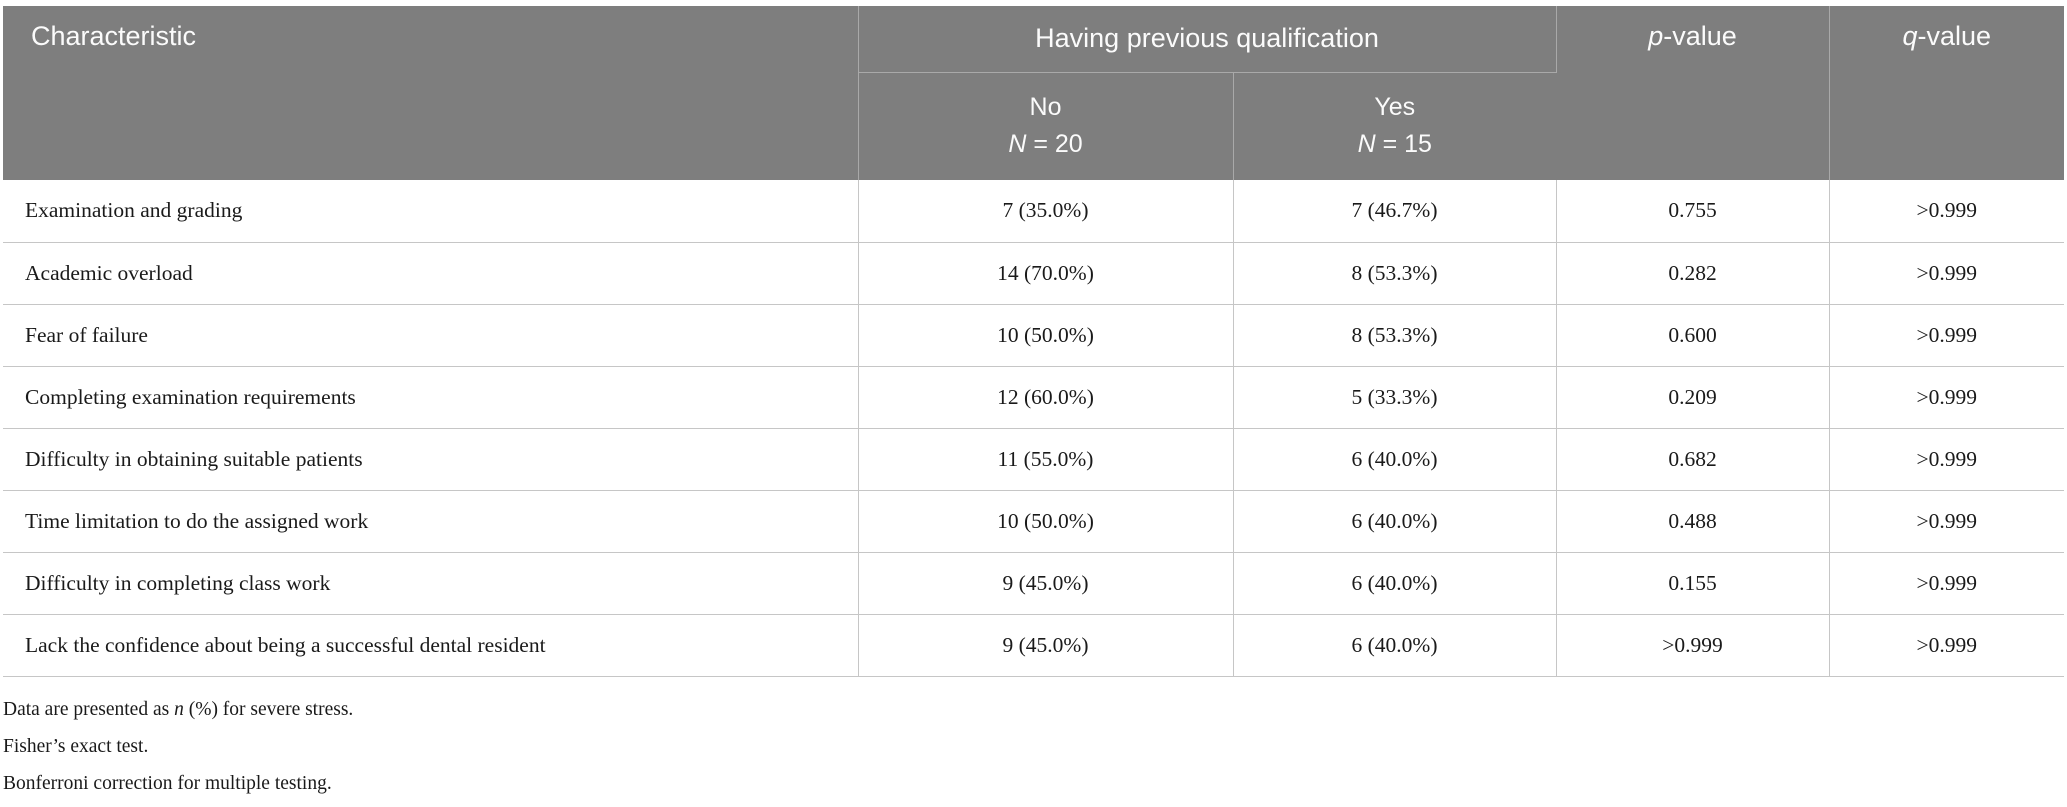 The height and width of the screenshot is (807, 2067). Describe the element at coordinates (430, 583) in the screenshot. I see `characteristic-cell: Difficulty in completing class work` at that location.